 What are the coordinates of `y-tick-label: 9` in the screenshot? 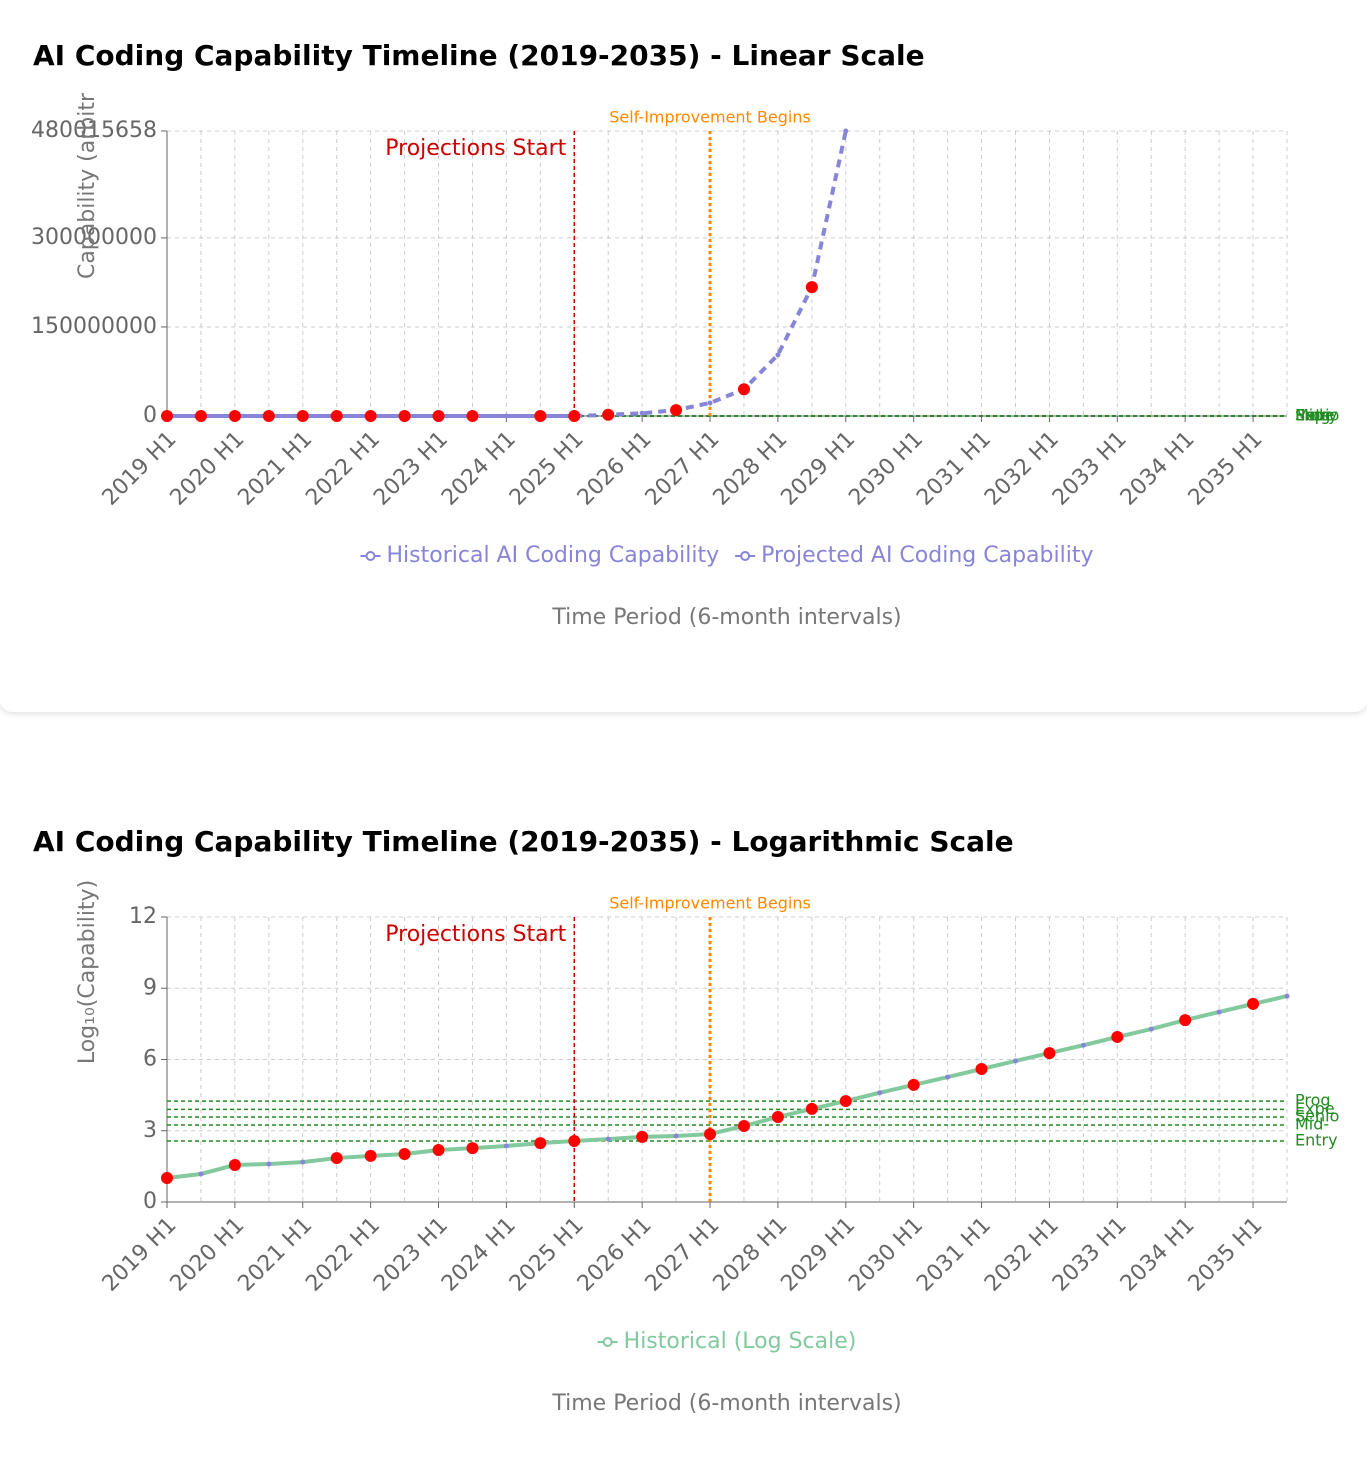 It's located at (150, 987).